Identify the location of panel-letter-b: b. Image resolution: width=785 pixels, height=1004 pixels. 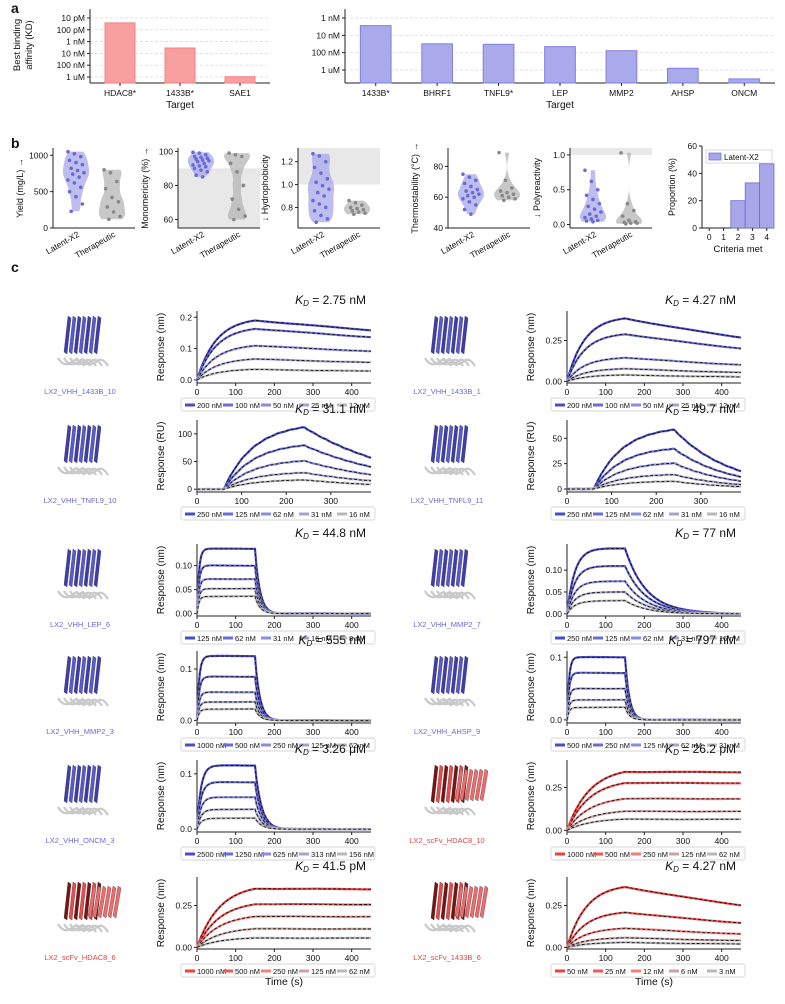
(15, 143).